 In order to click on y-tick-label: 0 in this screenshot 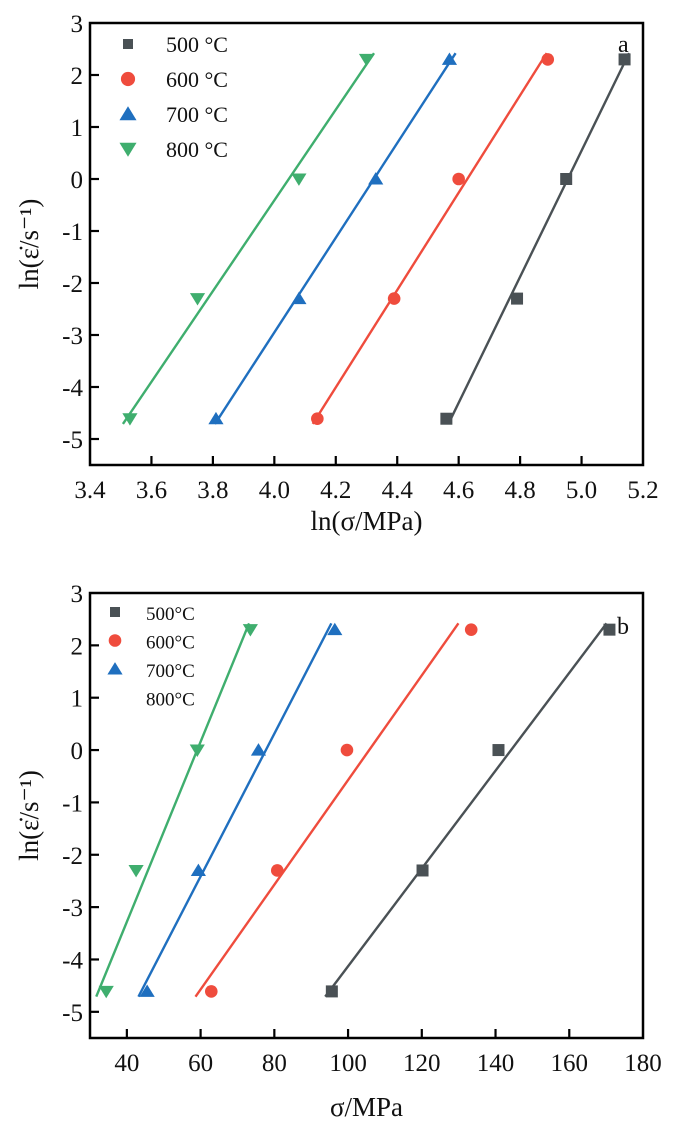, I will do `click(77, 751)`.